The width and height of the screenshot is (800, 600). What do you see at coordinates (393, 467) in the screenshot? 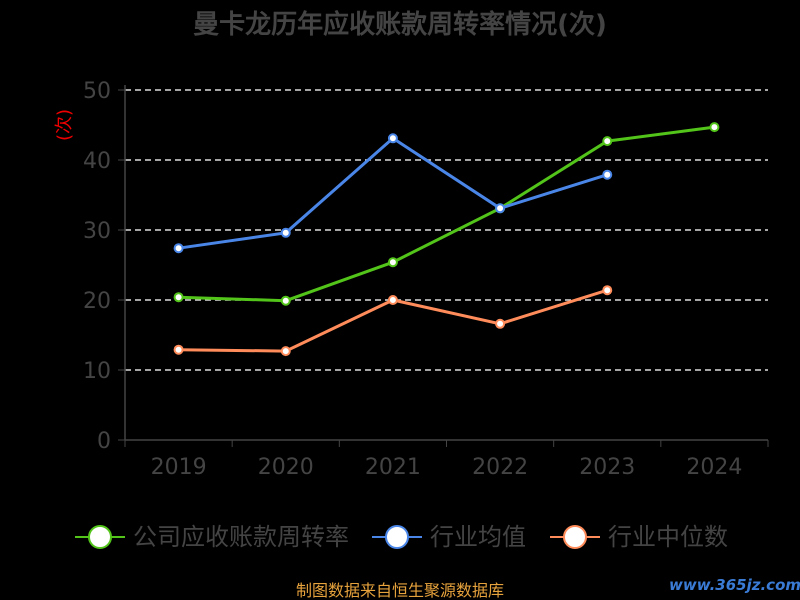
I see `x-tick-label: 2021` at bounding box center [393, 467].